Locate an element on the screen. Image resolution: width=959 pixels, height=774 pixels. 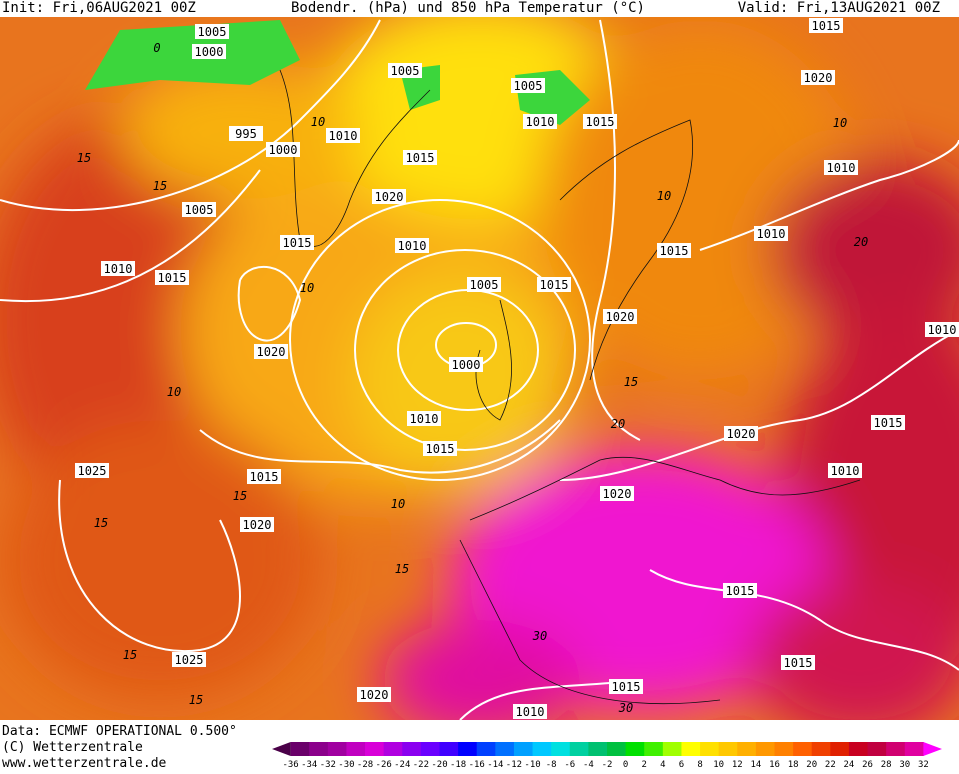
color-scale-label: -14 is located at coordinates (495, 765).